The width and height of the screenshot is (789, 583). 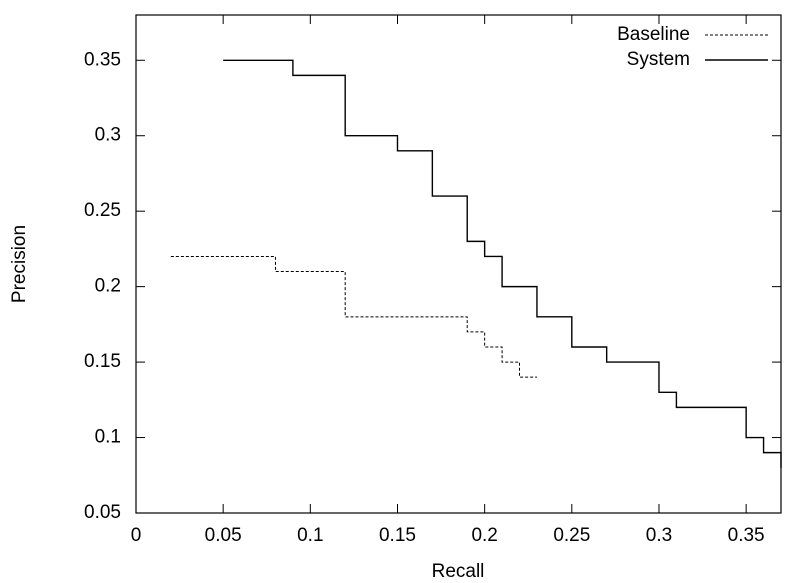 What do you see at coordinates (658, 59) in the screenshot?
I see `legend-label: System` at bounding box center [658, 59].